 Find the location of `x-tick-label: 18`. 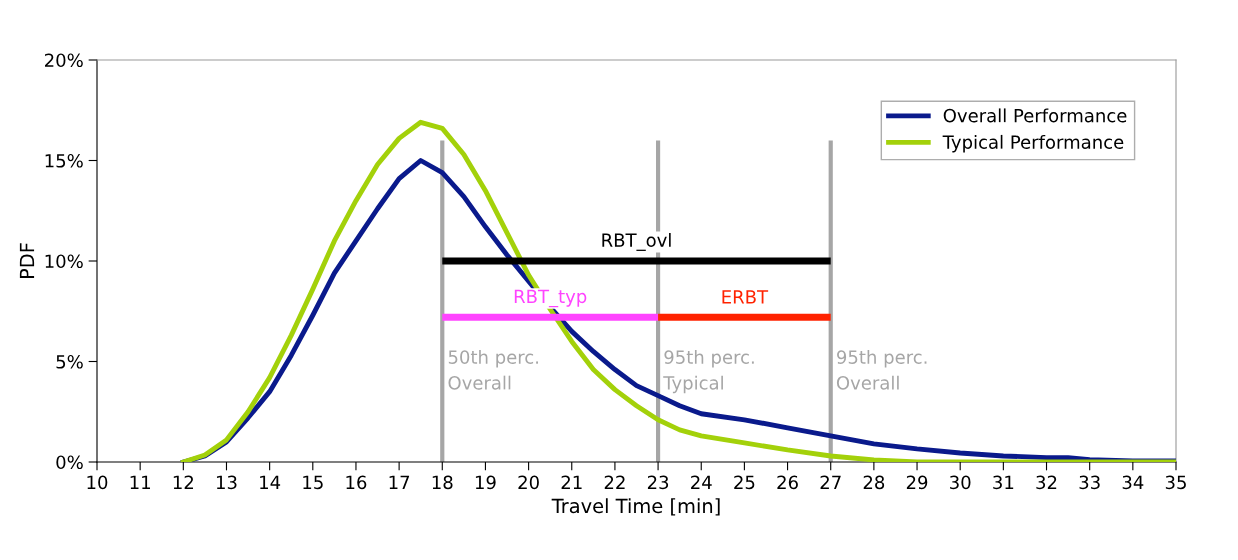

x-tick-label: 18 is located at coordinates (442, 482).